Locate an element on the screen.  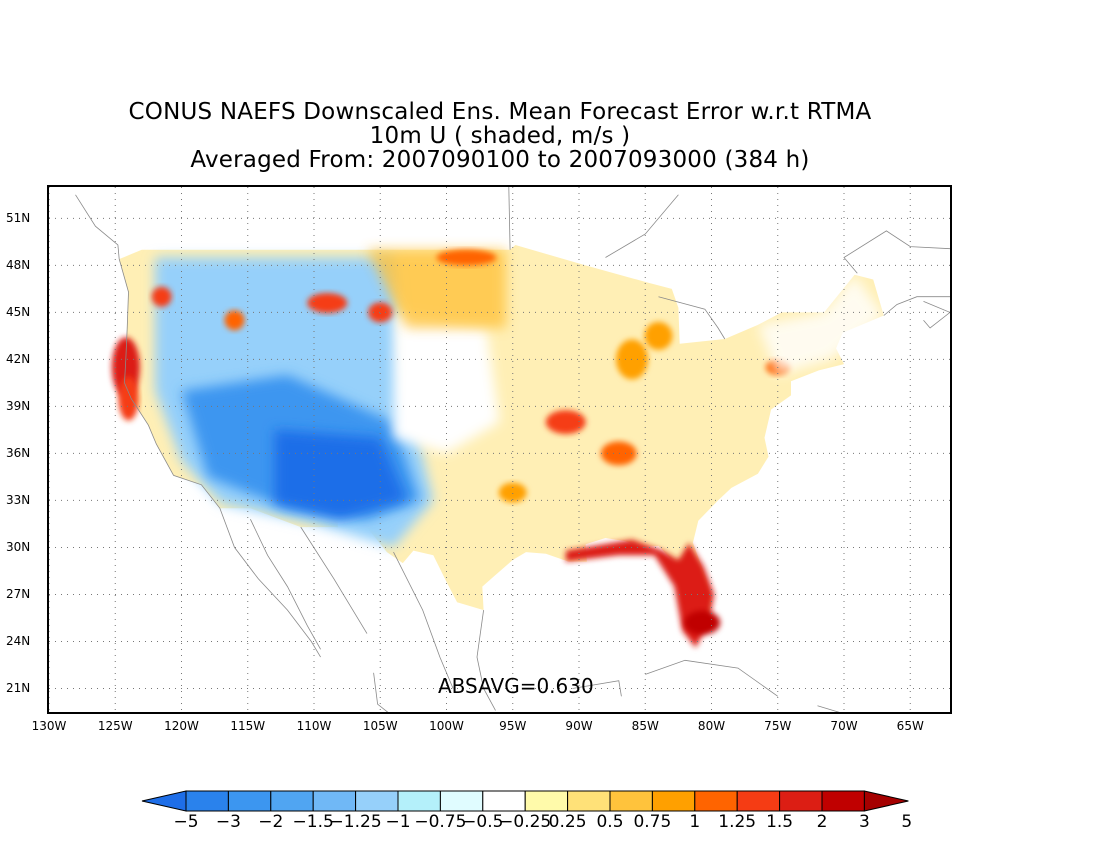
lat-tick-label: 36N is located at coordinates (18, 453).